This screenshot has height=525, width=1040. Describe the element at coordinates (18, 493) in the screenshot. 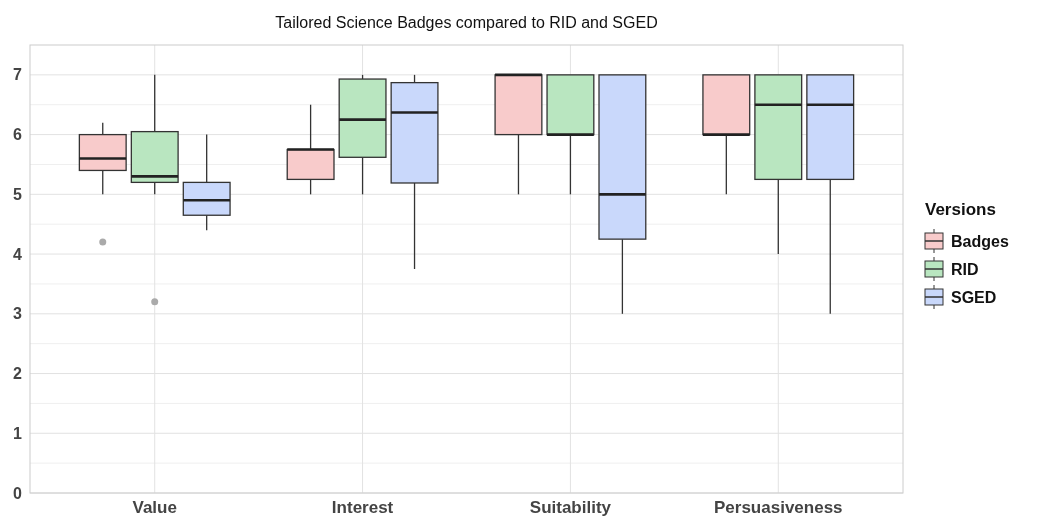

I see `y-tick-label: 0` at that location.